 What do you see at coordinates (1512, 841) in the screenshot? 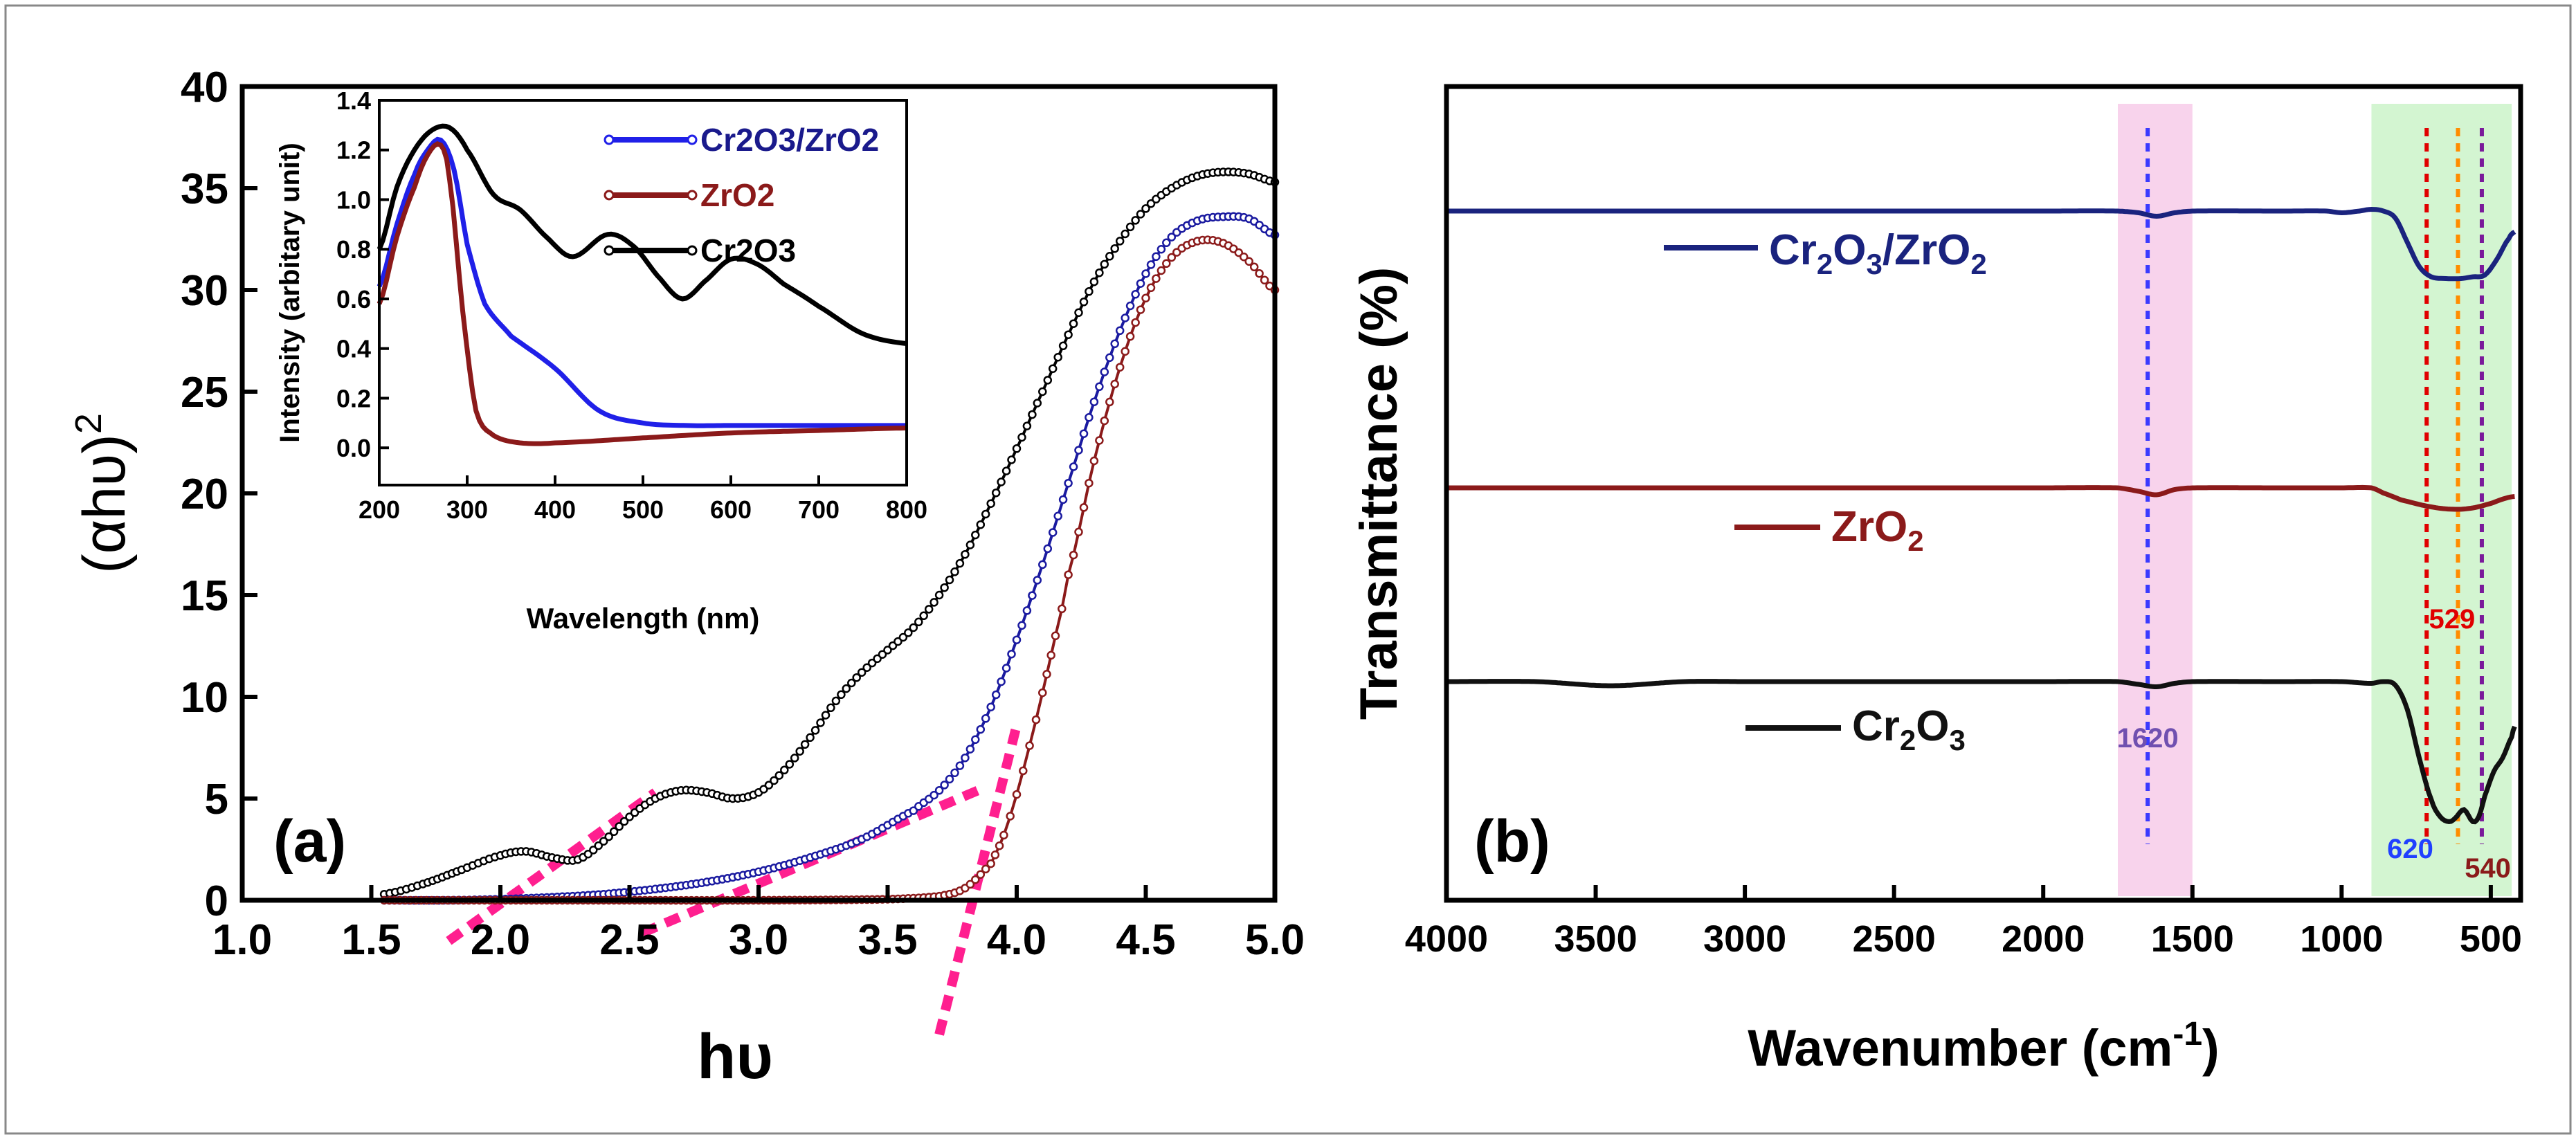
I see `panel-label-b: (b)` at bounding box center [1512, 841].